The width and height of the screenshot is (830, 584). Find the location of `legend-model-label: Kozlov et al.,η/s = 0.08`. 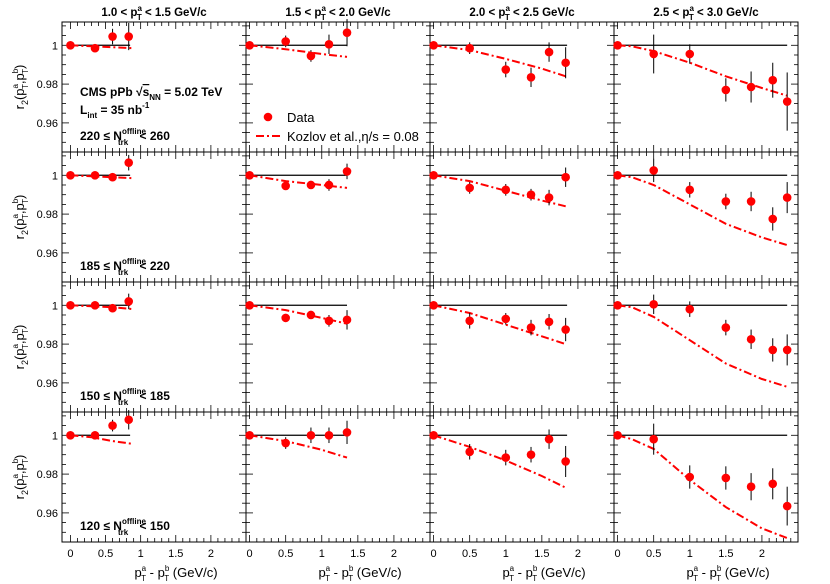

legend-model-label: Kozlov et al.,η/s = 0.08 is located at coordinates (353, 136).